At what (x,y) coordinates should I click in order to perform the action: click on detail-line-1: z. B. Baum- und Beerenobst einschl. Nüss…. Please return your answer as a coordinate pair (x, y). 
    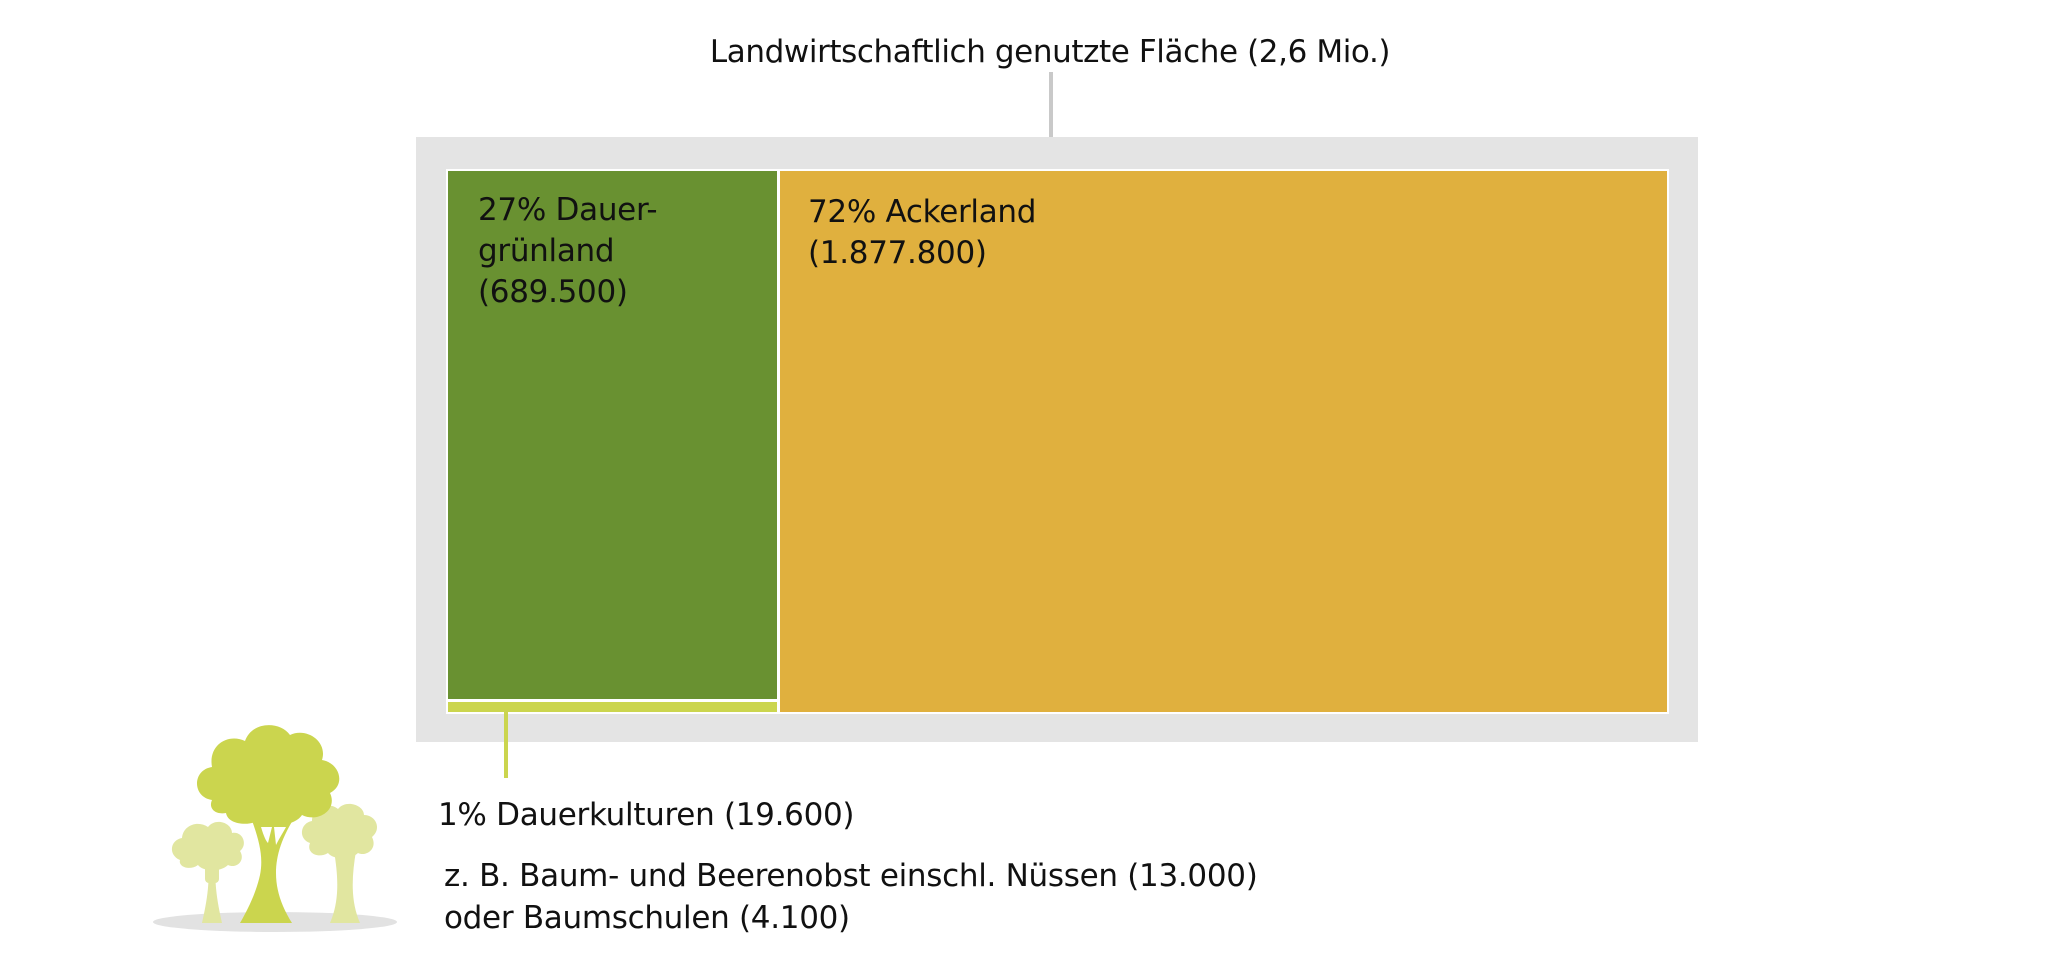
    Looking at the image, I should click on (851, 876).